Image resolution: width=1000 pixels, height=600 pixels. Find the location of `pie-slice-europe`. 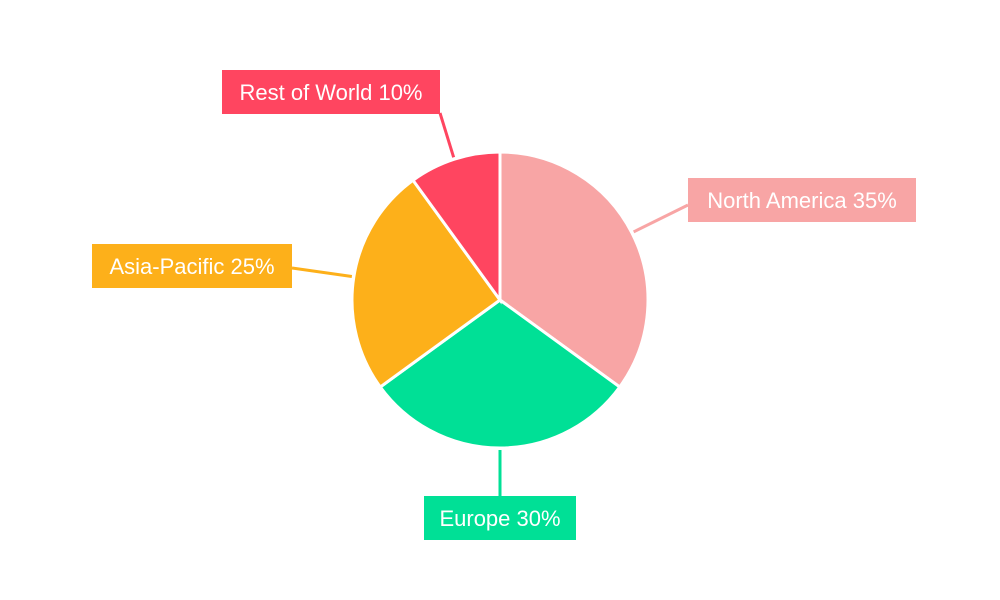

pie-slice-europe is located at coordinates (500, 374).